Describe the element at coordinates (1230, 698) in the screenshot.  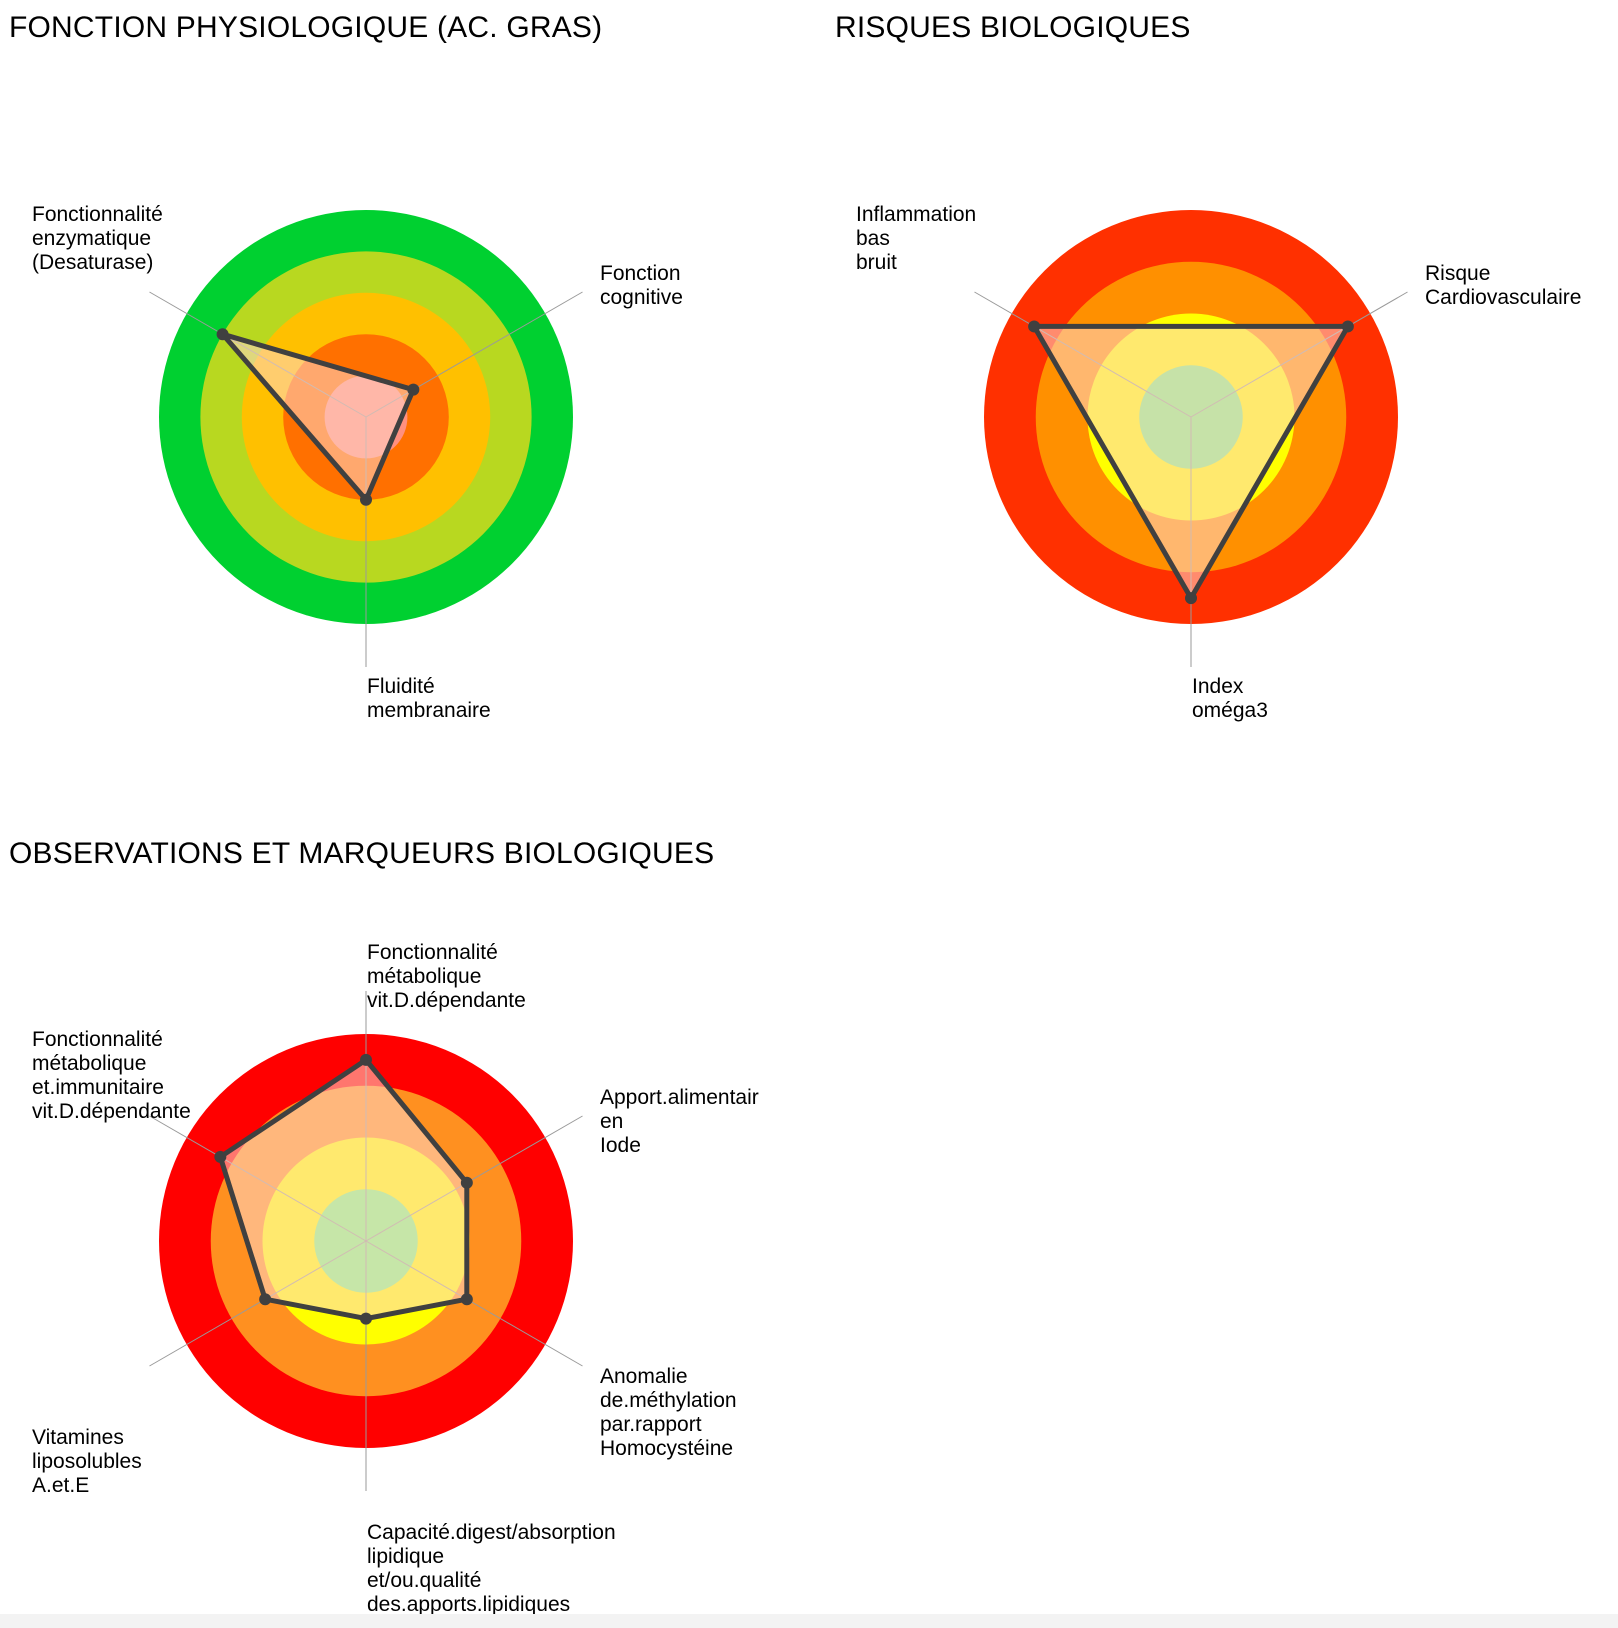
I see `axis-label: Index oméga3` at that location.